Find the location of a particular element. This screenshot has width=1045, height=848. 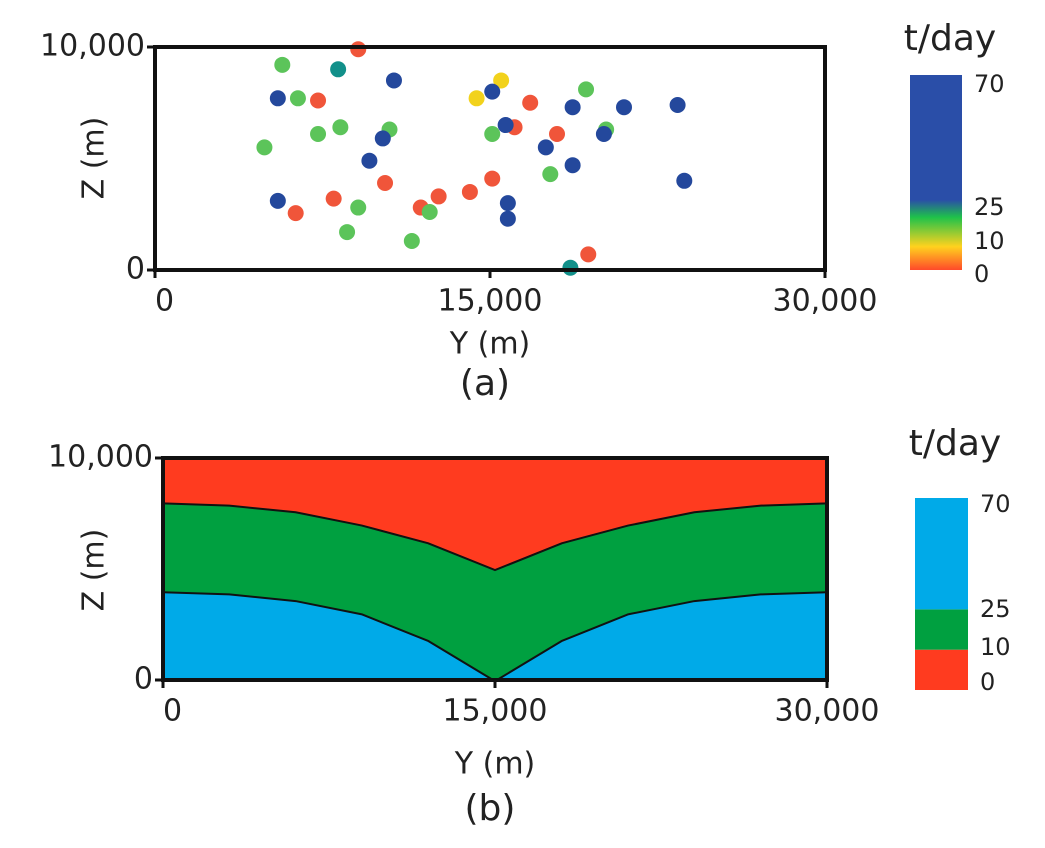

colorbar is located at coordinates (936, 172).